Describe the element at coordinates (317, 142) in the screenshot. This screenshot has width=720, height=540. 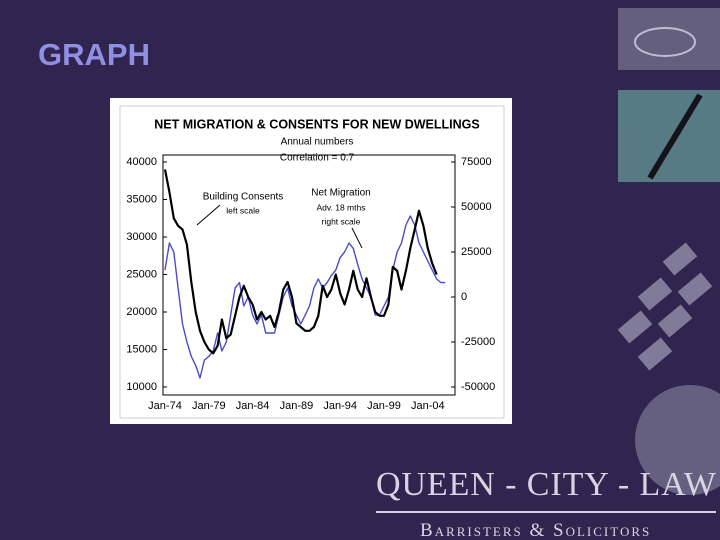
I see `chart-subtitle: Annual numbers` at that location.